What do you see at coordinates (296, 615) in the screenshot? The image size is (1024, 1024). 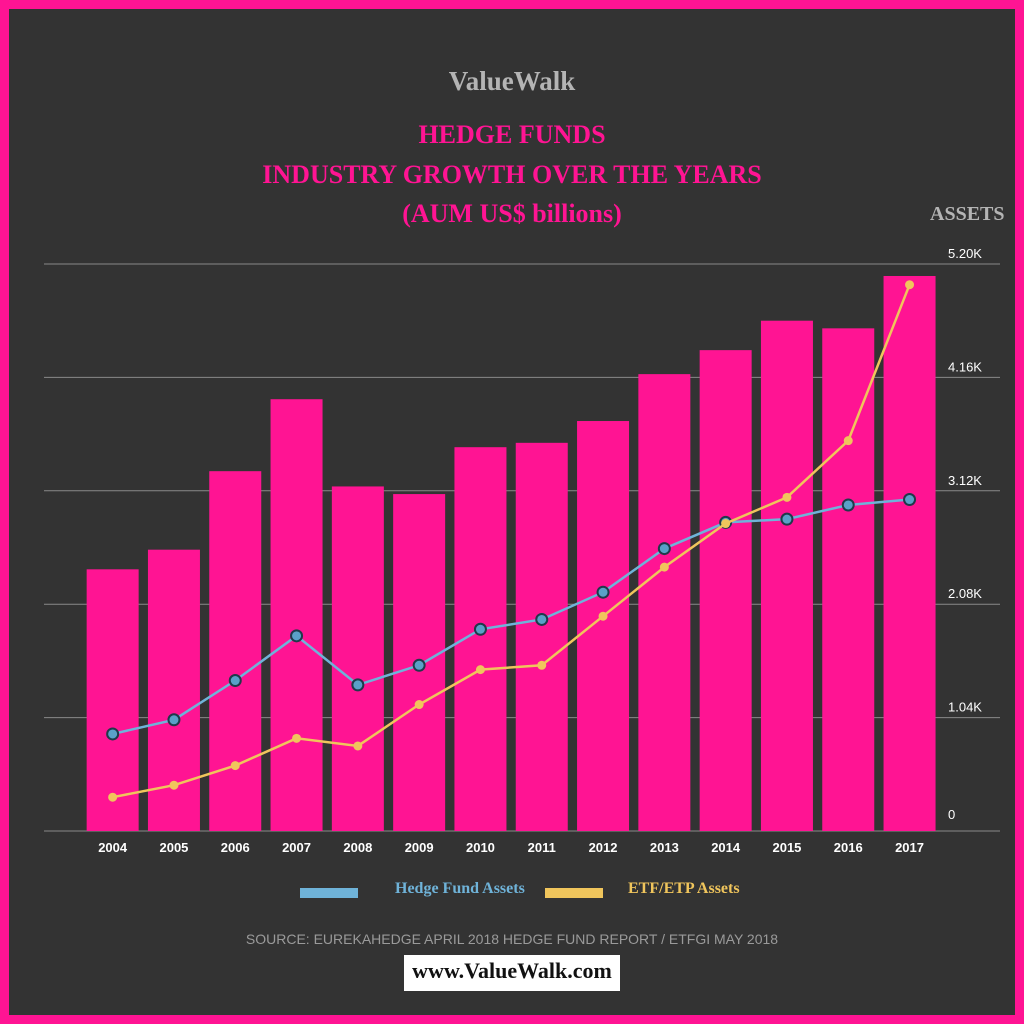 I see `bar-2007` at bounding box center [296, 615].